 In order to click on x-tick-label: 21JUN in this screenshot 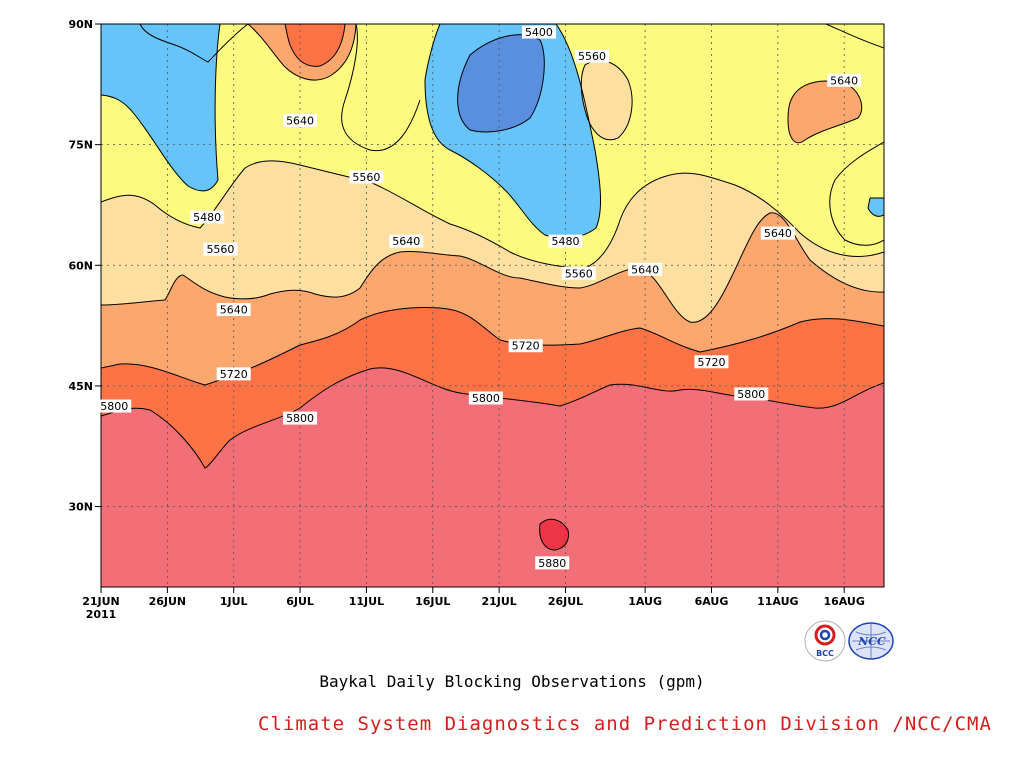, I will do `click(101, 601)`.